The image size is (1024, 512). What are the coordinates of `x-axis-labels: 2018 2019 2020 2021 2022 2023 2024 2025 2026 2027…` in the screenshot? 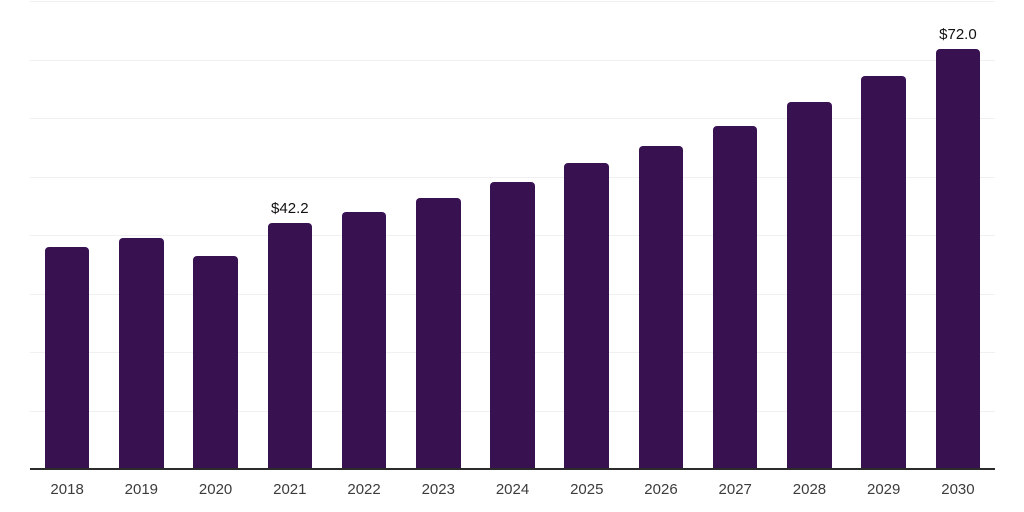 It's located at (512, 489).